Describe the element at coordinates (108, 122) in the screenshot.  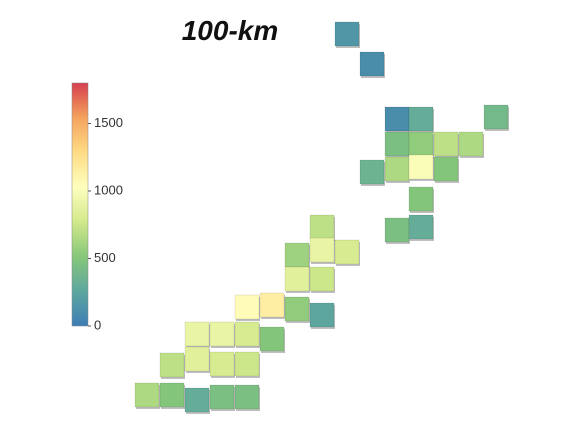
I see `colorbar-tick-label: 1500` at that location.